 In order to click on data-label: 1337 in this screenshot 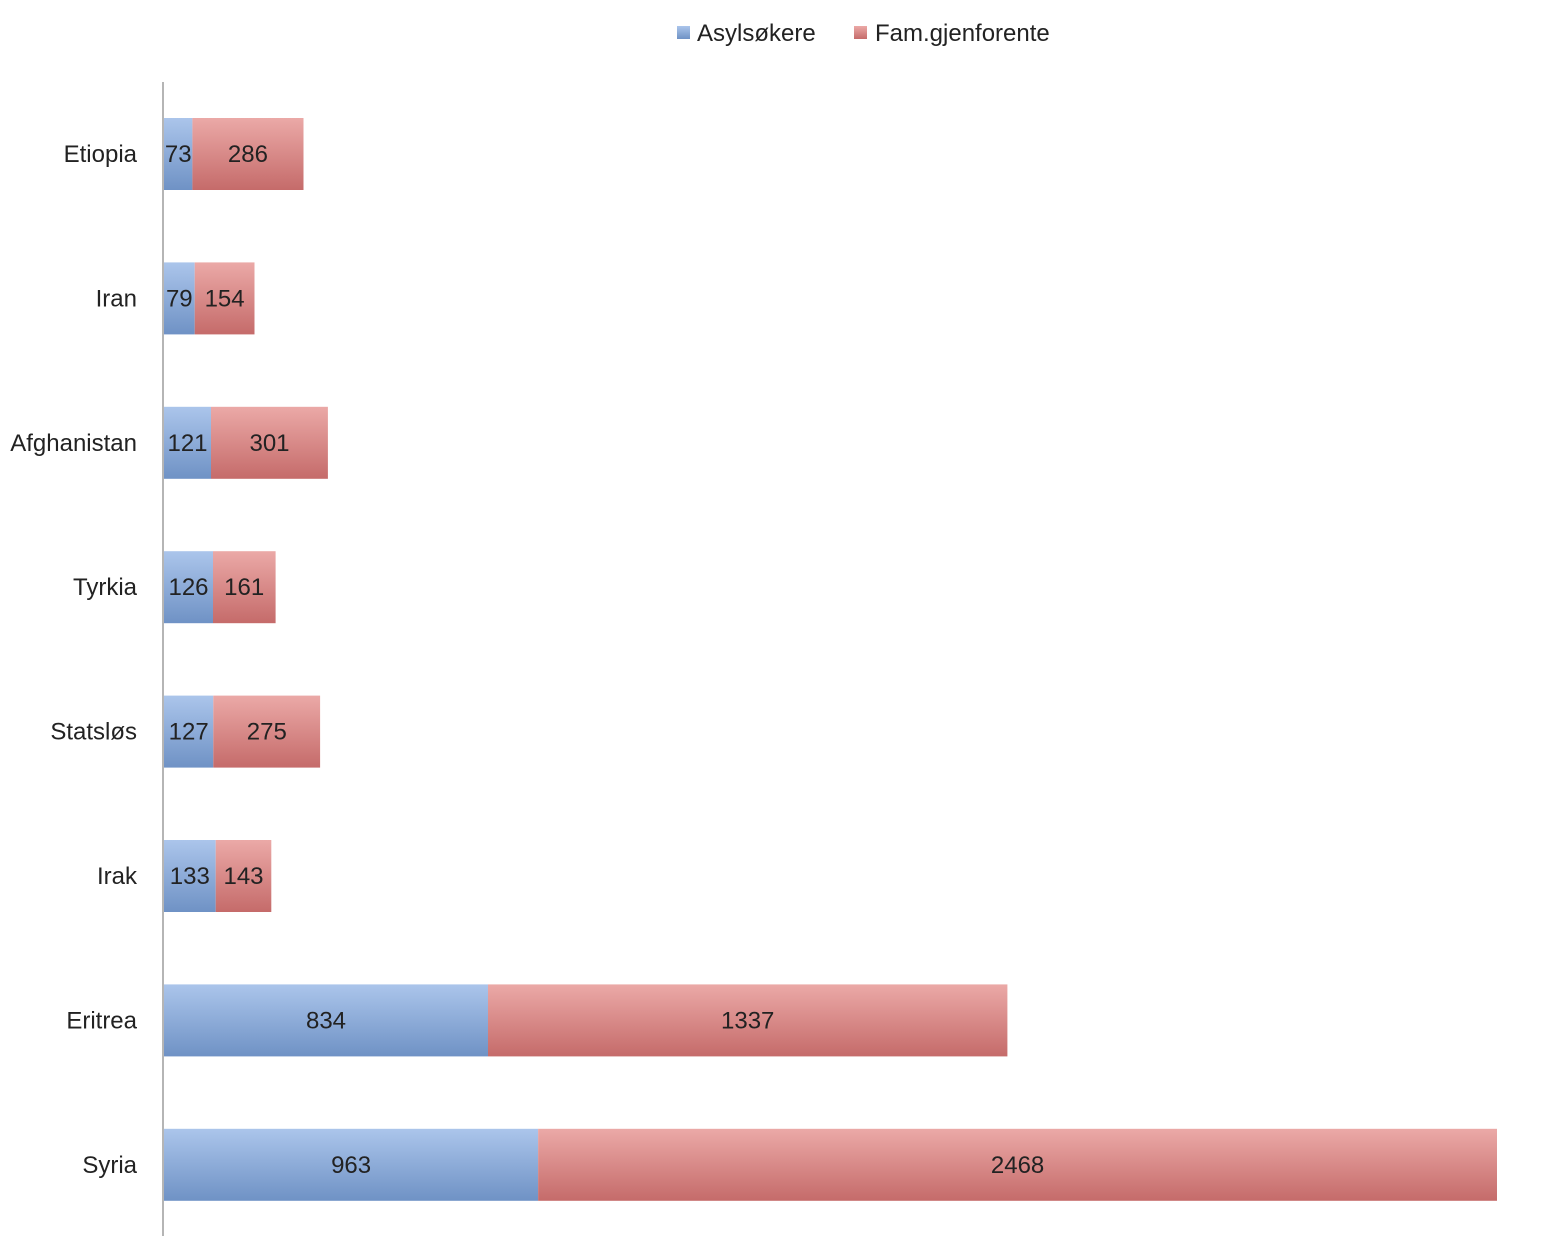, I will do `click(747, 1020)`.